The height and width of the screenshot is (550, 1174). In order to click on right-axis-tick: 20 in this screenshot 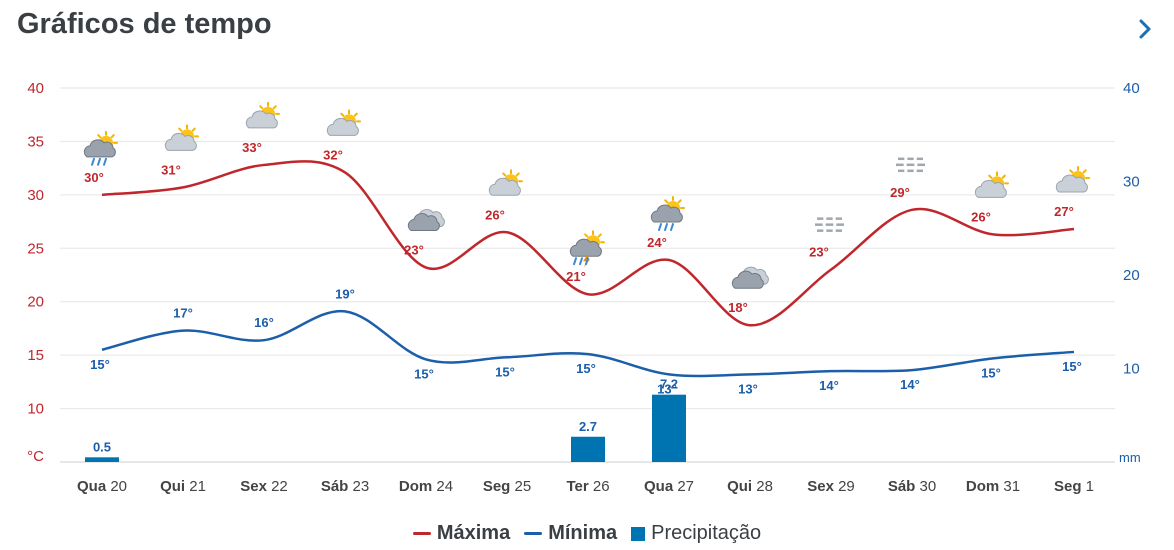, I will do `click(1131, 275)`.